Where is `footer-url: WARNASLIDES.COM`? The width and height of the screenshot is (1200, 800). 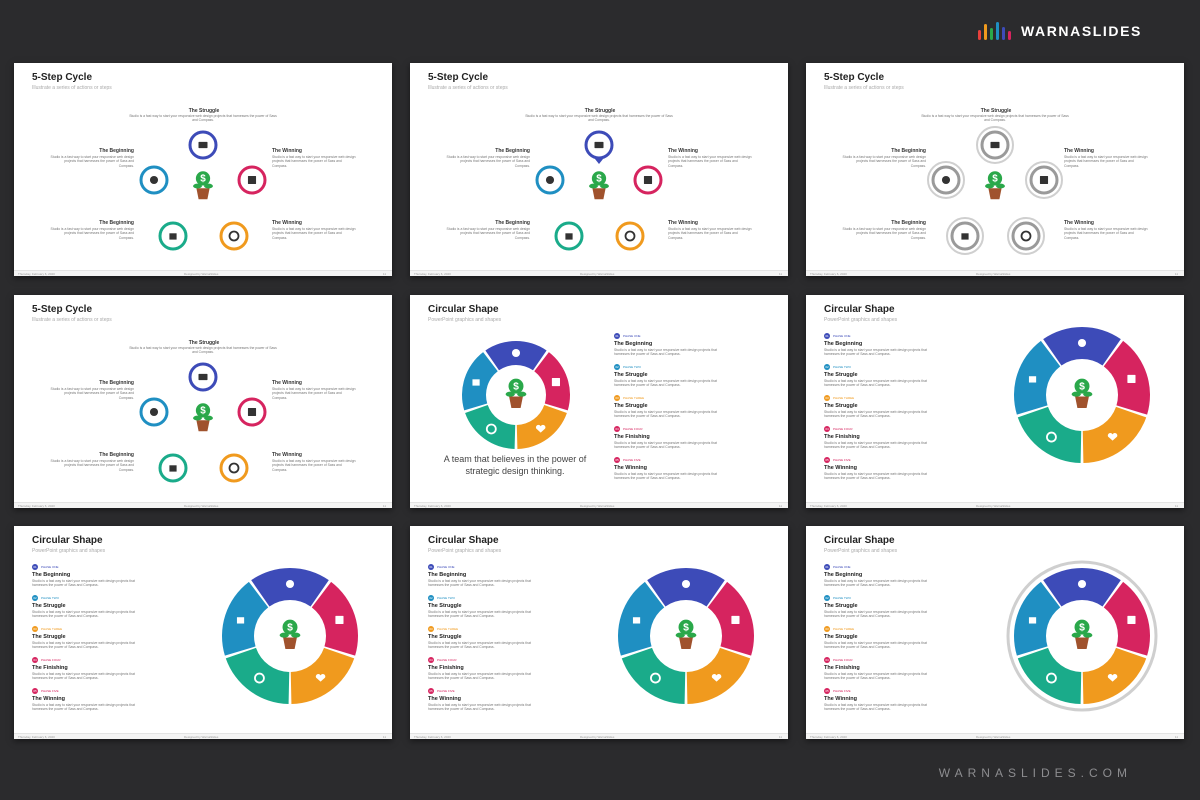
footer-url: WARNASLIDES.COM is located at coordinates (1035, 773).